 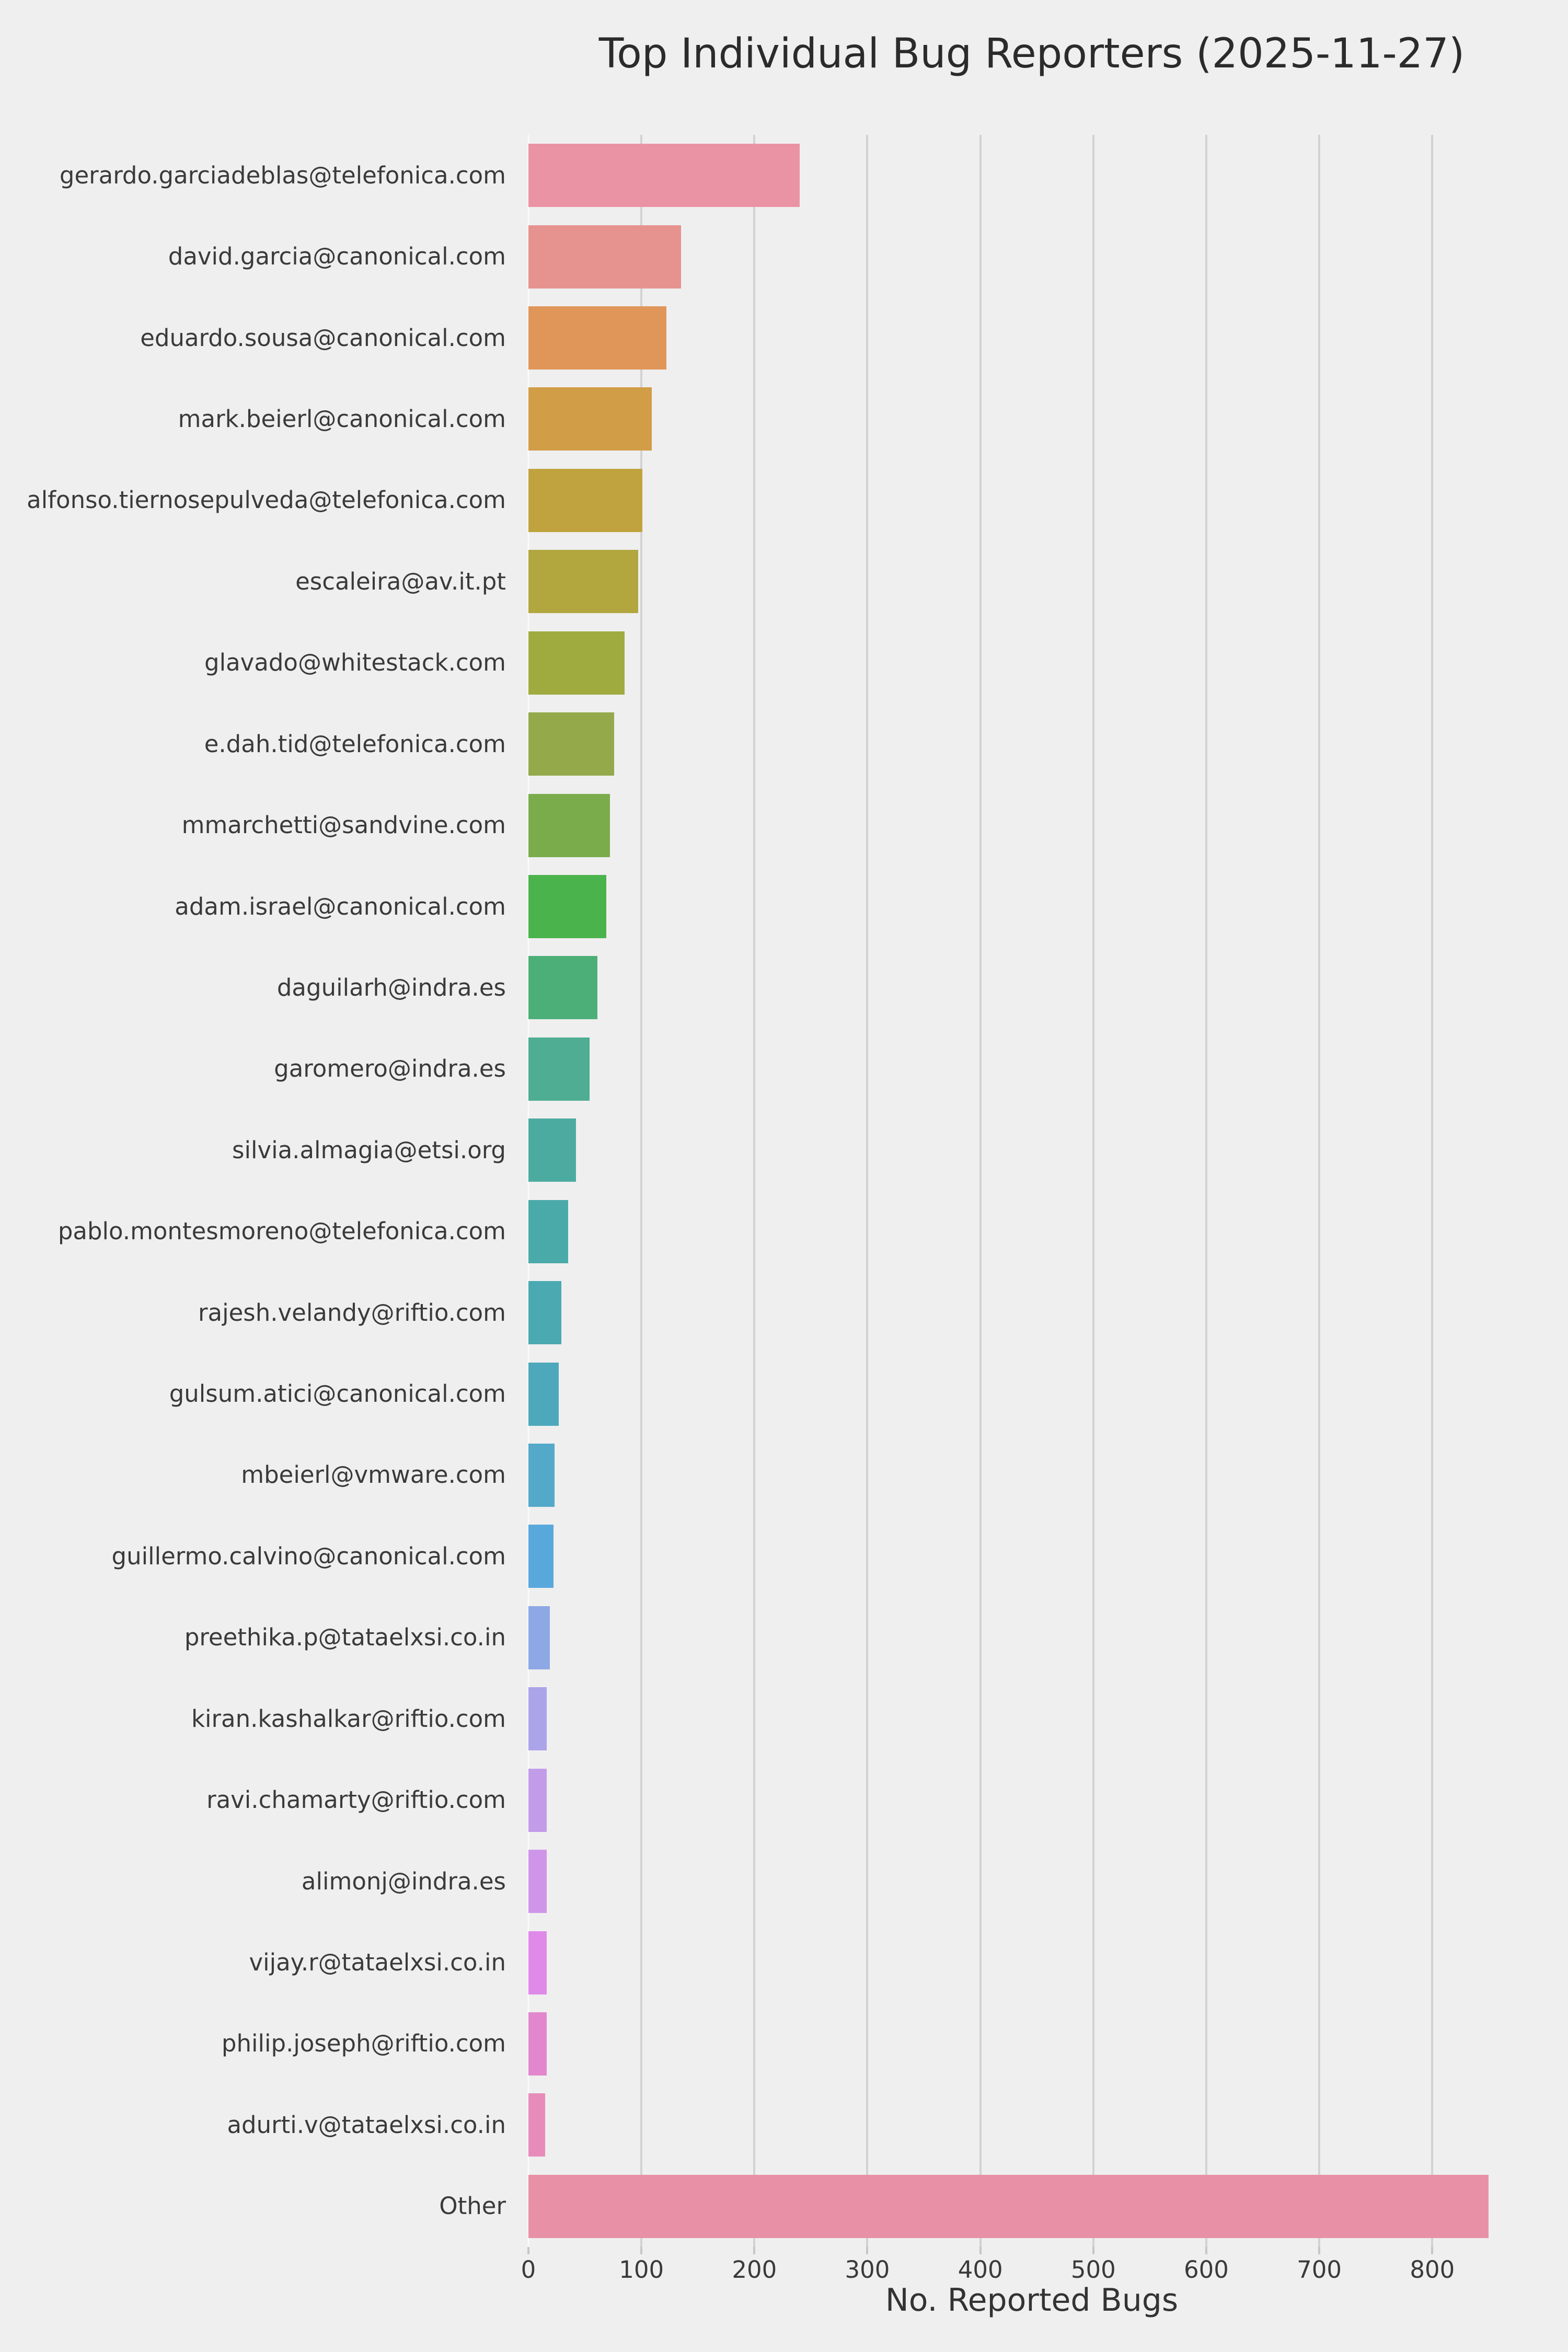 What do you see at coordinates (342, 419) in the screenshot?
I see `category-label: mark.beierl@canonical.com` at bounding box center [342, 419].